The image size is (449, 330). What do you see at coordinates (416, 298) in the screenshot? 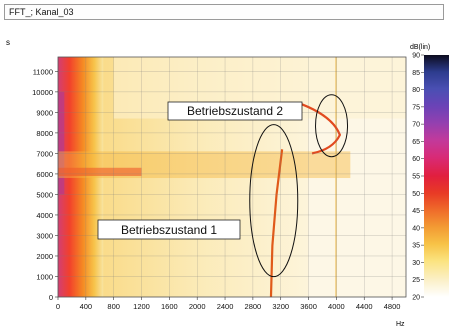
I see `colorbar-tick-label: 20` at bounding box center [416, 298].